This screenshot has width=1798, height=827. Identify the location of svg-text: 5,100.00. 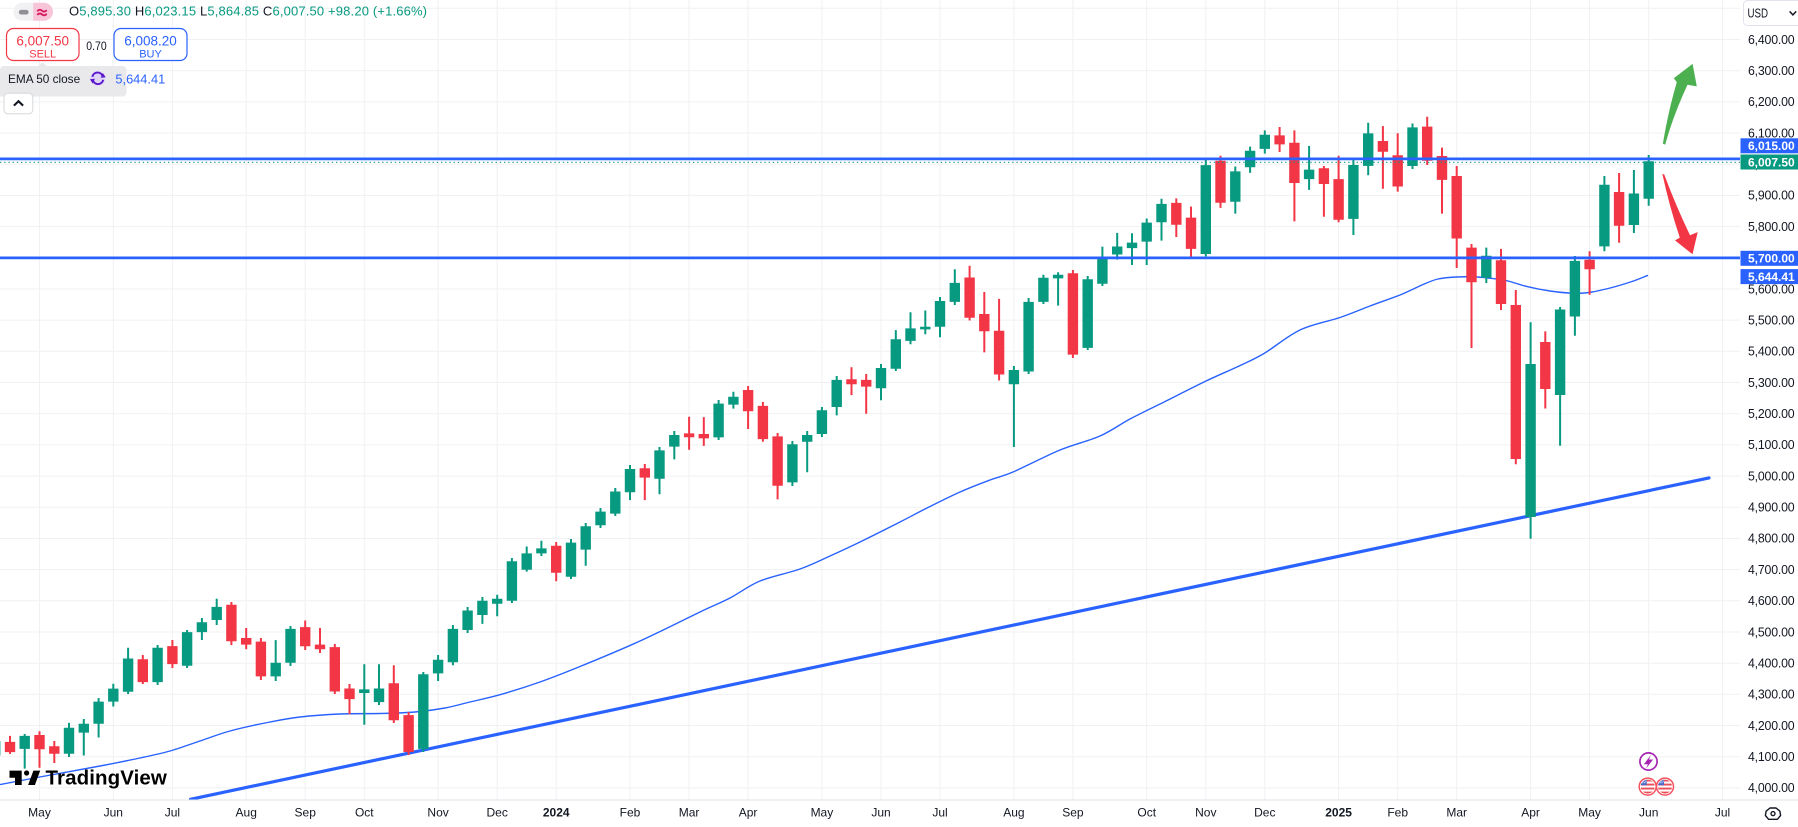
(1771, 445).